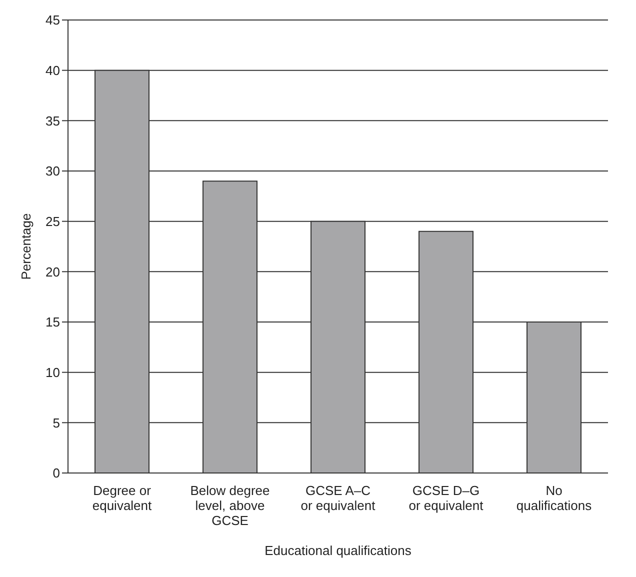 The image size is (636, 577). Describe the element at coordinates (53, 272) in the screenshot. I see `y-tick-label: 20` at that location.